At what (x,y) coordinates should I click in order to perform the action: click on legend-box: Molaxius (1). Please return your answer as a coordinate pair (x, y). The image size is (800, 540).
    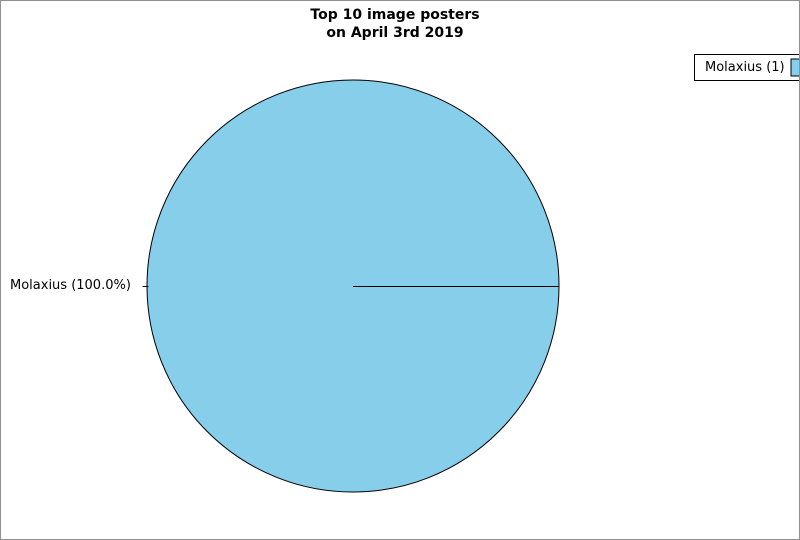
    Looking at the image, I should click on (746, 67).